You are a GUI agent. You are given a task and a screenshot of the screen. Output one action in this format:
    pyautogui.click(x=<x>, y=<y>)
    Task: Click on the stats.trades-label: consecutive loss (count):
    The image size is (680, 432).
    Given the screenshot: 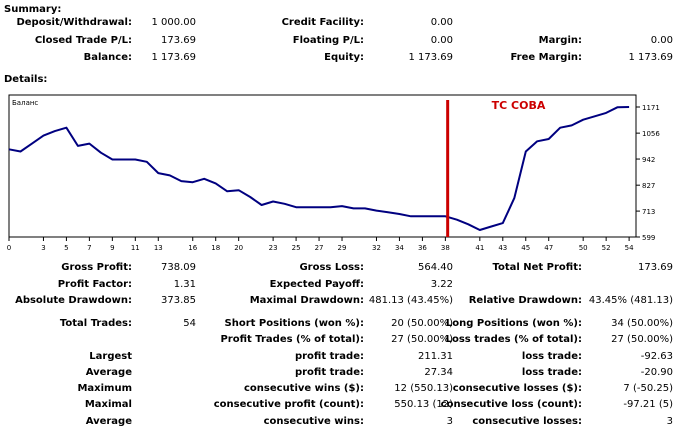 What is the action you would take?
    pyautogui.click(x=511, y=404)
    